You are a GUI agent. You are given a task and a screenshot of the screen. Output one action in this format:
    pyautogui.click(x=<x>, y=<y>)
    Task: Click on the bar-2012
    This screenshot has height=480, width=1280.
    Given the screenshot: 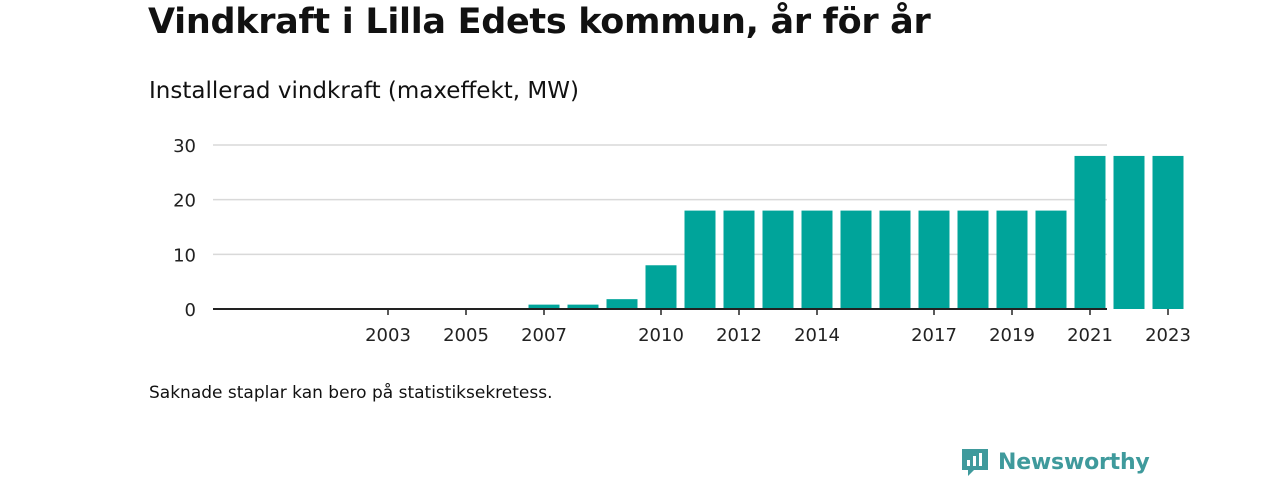 What is the action you would take?
    pyautogui.click(x=739, y=259)
    